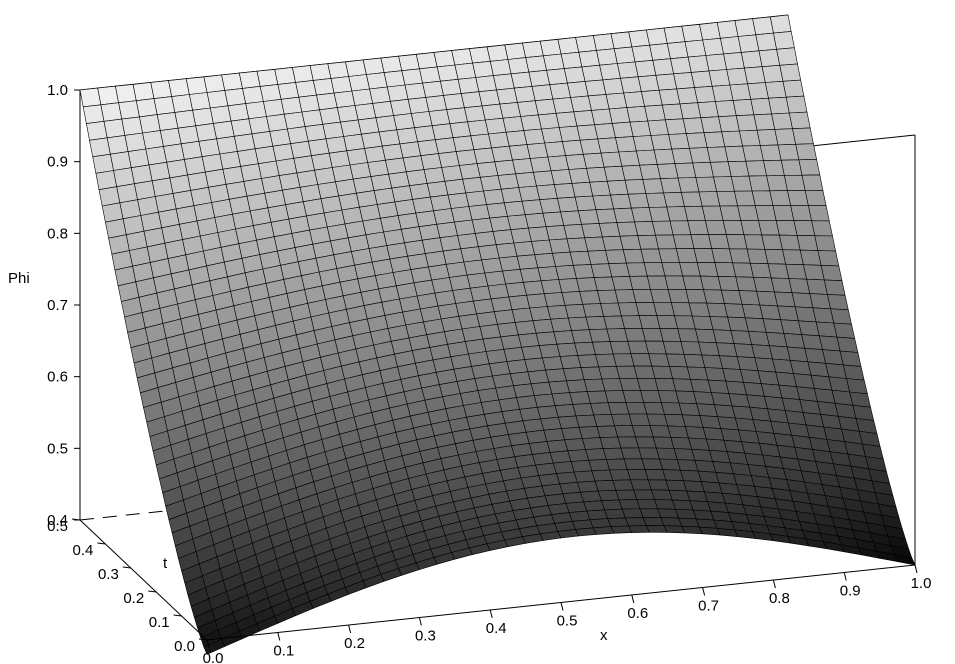 This screenshot has height=664, width=955. I want to click on t-tick-label: 0.1, so click(159, 622).